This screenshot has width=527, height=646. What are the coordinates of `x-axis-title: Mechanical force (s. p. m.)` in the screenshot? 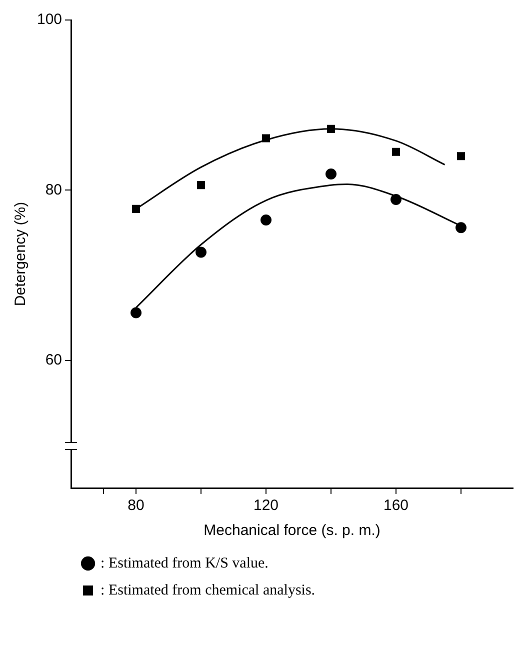 It's located at (292, 531).